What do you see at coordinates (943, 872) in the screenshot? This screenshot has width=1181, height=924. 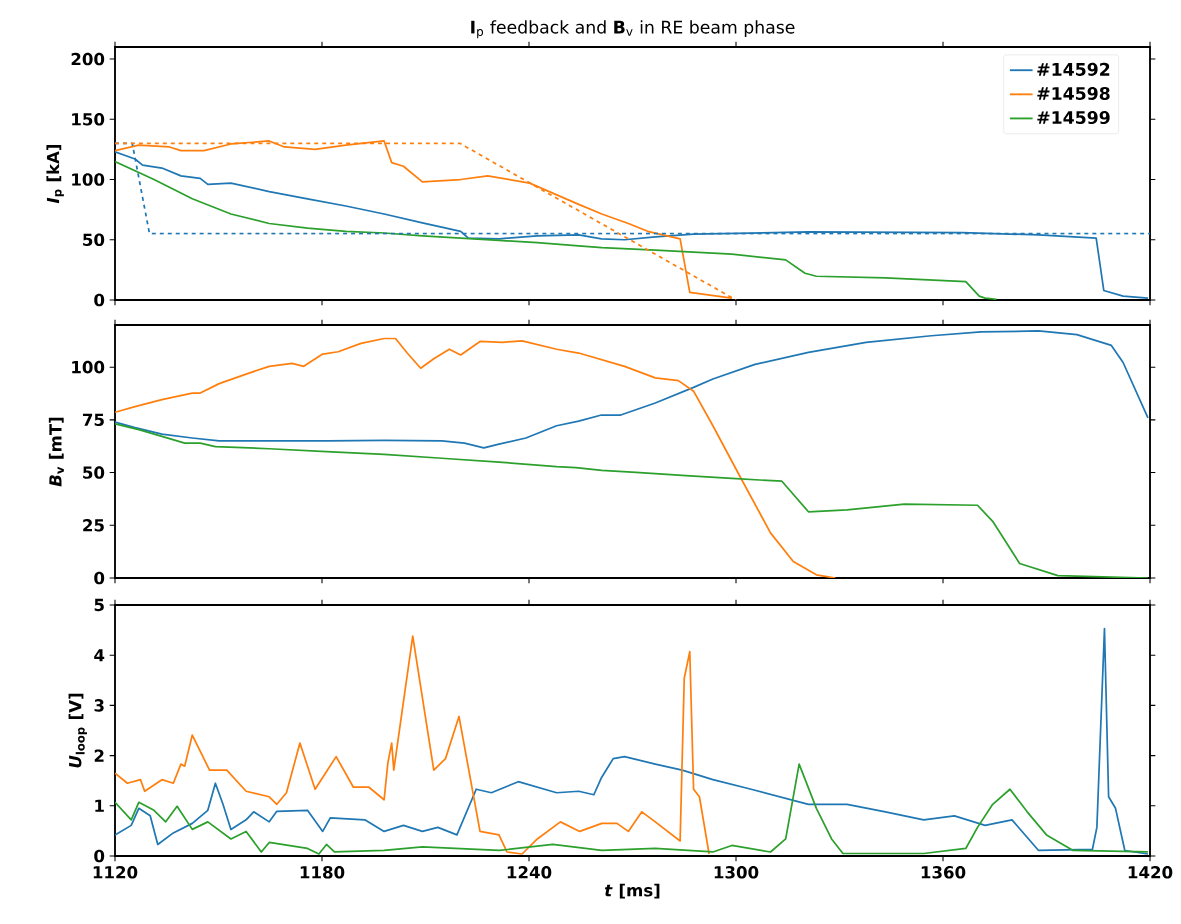 I see `x-tick-label: 1360` at bounding box center [943, 872].